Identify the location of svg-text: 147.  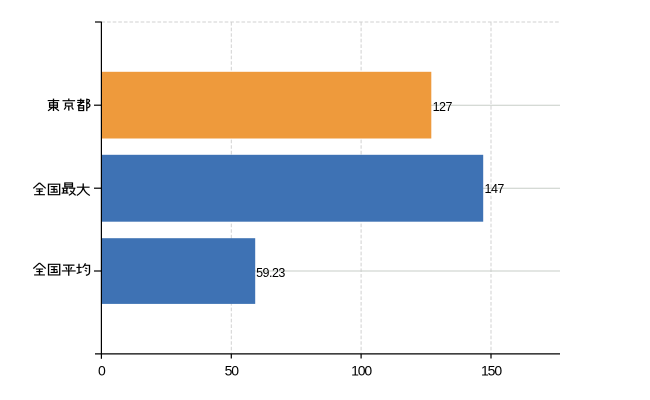
(495, 189).